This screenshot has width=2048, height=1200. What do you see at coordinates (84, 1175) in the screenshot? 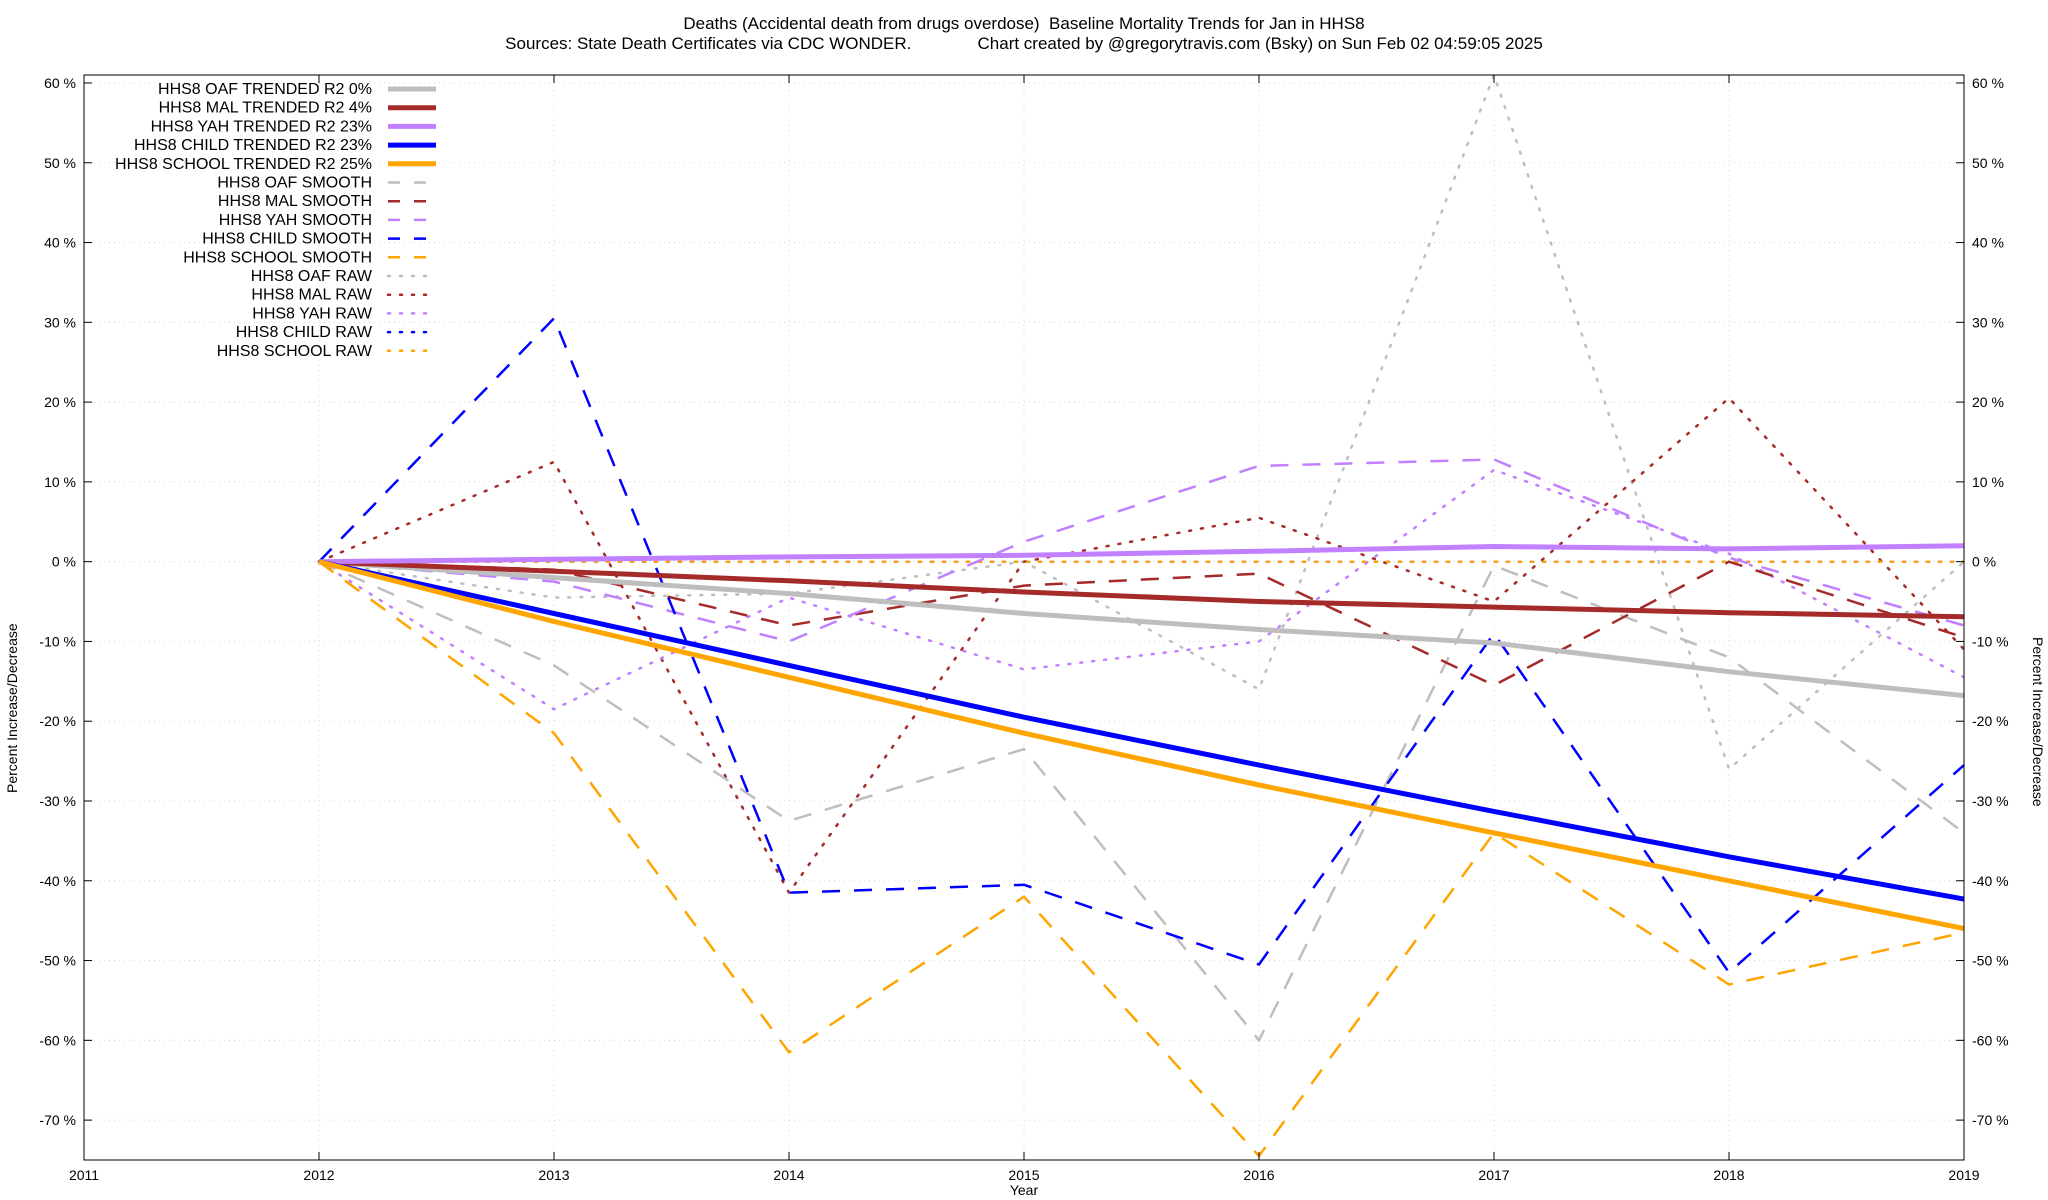
I see `x-tick-label: 2011` at bounding box center [84, 1175].